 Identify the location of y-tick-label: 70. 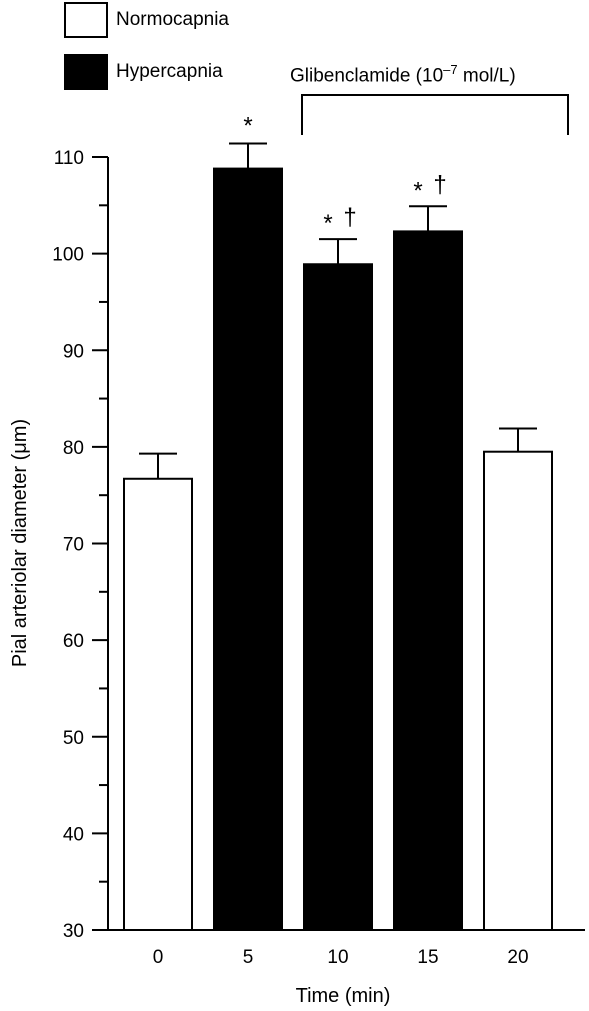
(73, 545).